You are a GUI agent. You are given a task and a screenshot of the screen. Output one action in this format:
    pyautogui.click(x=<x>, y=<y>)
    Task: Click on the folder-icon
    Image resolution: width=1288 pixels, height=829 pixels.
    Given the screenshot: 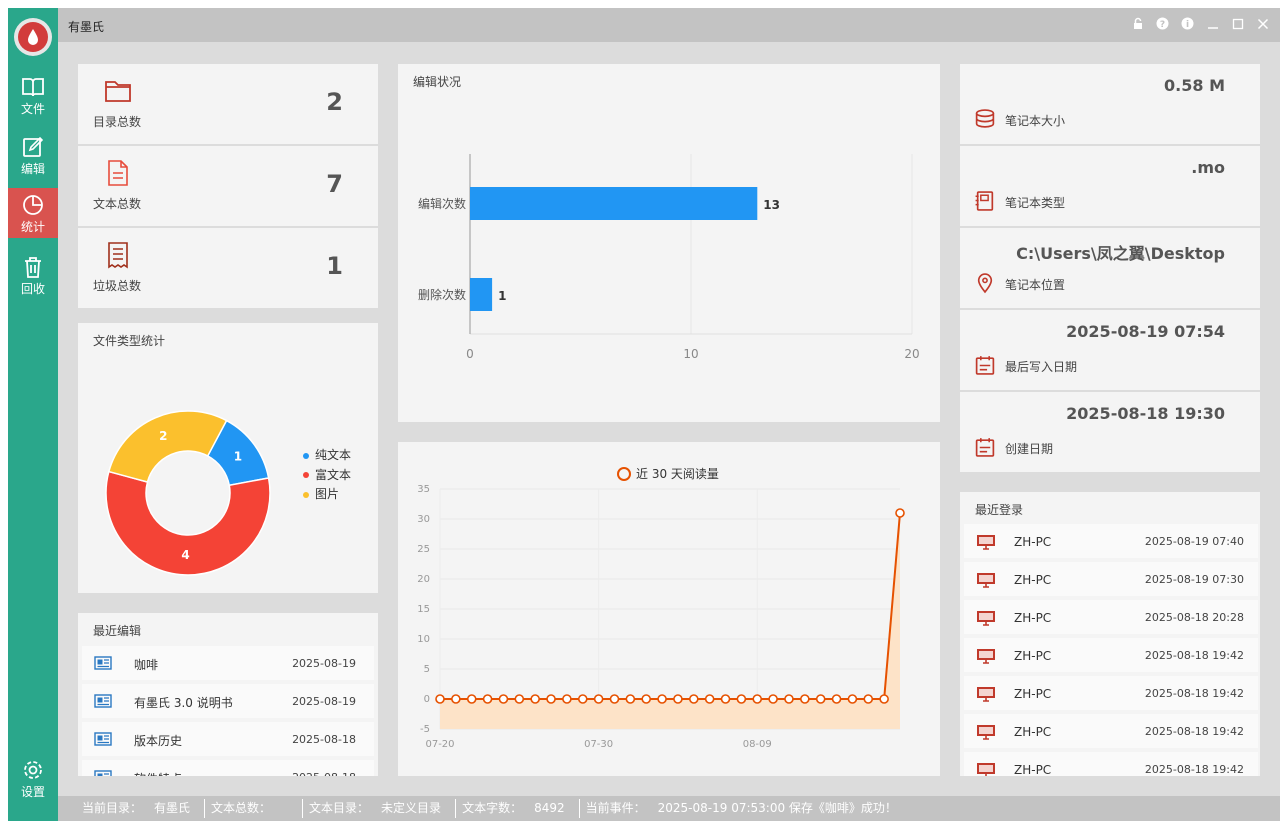 What is the action you would take?
    pyautogui.click(x=118, y=91)
    